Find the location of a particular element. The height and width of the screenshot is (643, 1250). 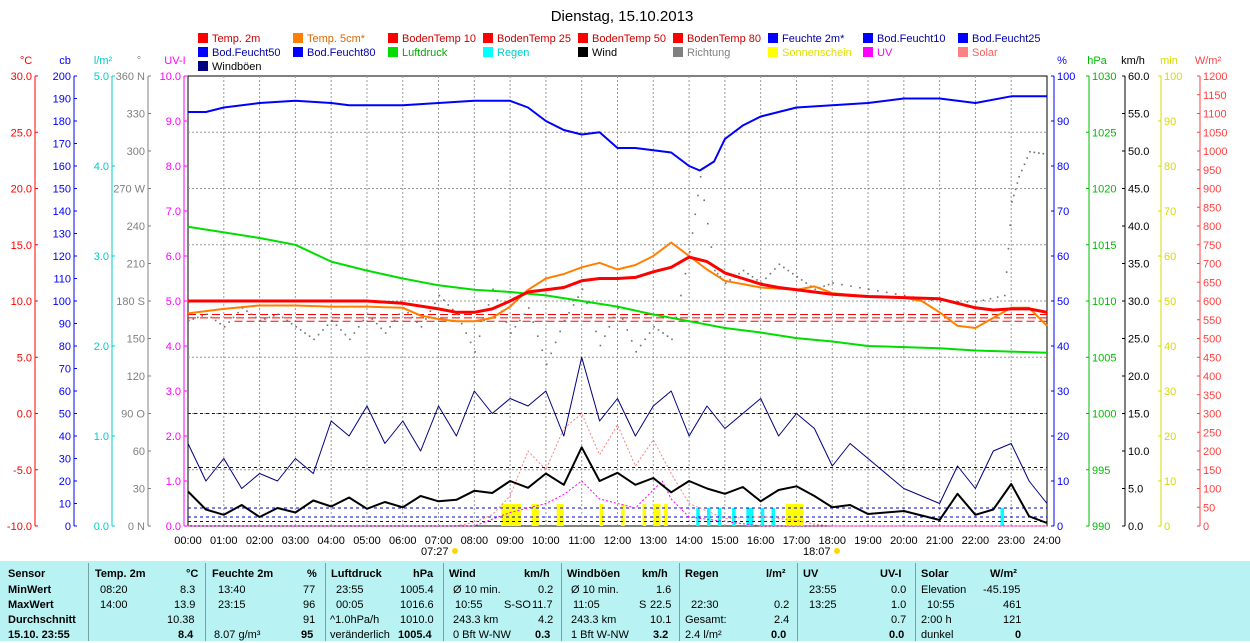

wind-now-label: 0 Bft W-NW is located at coordinates (482, 635).